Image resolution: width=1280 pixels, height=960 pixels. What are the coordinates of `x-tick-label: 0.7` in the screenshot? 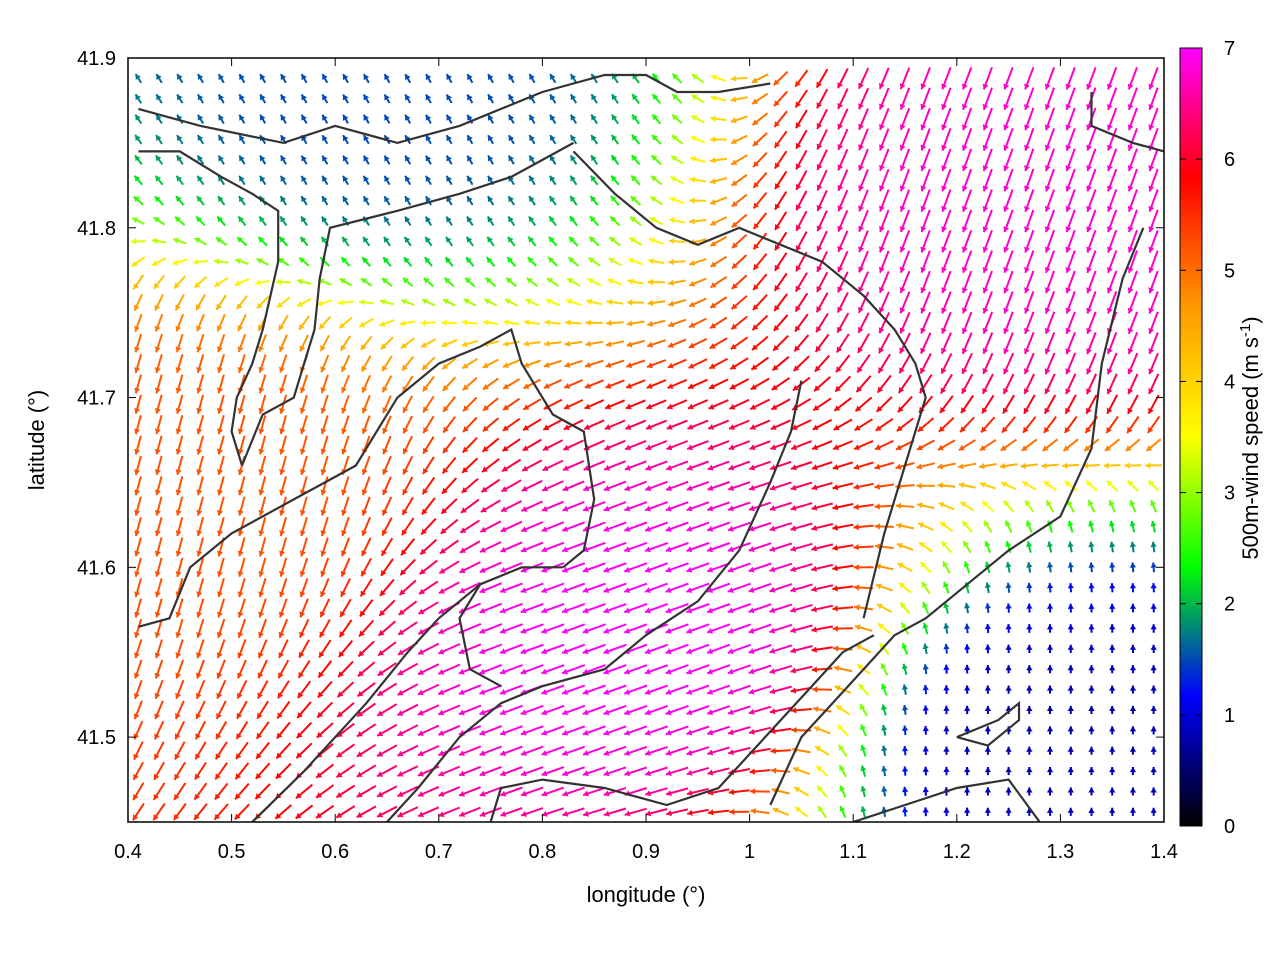 It's located at (439, 852).